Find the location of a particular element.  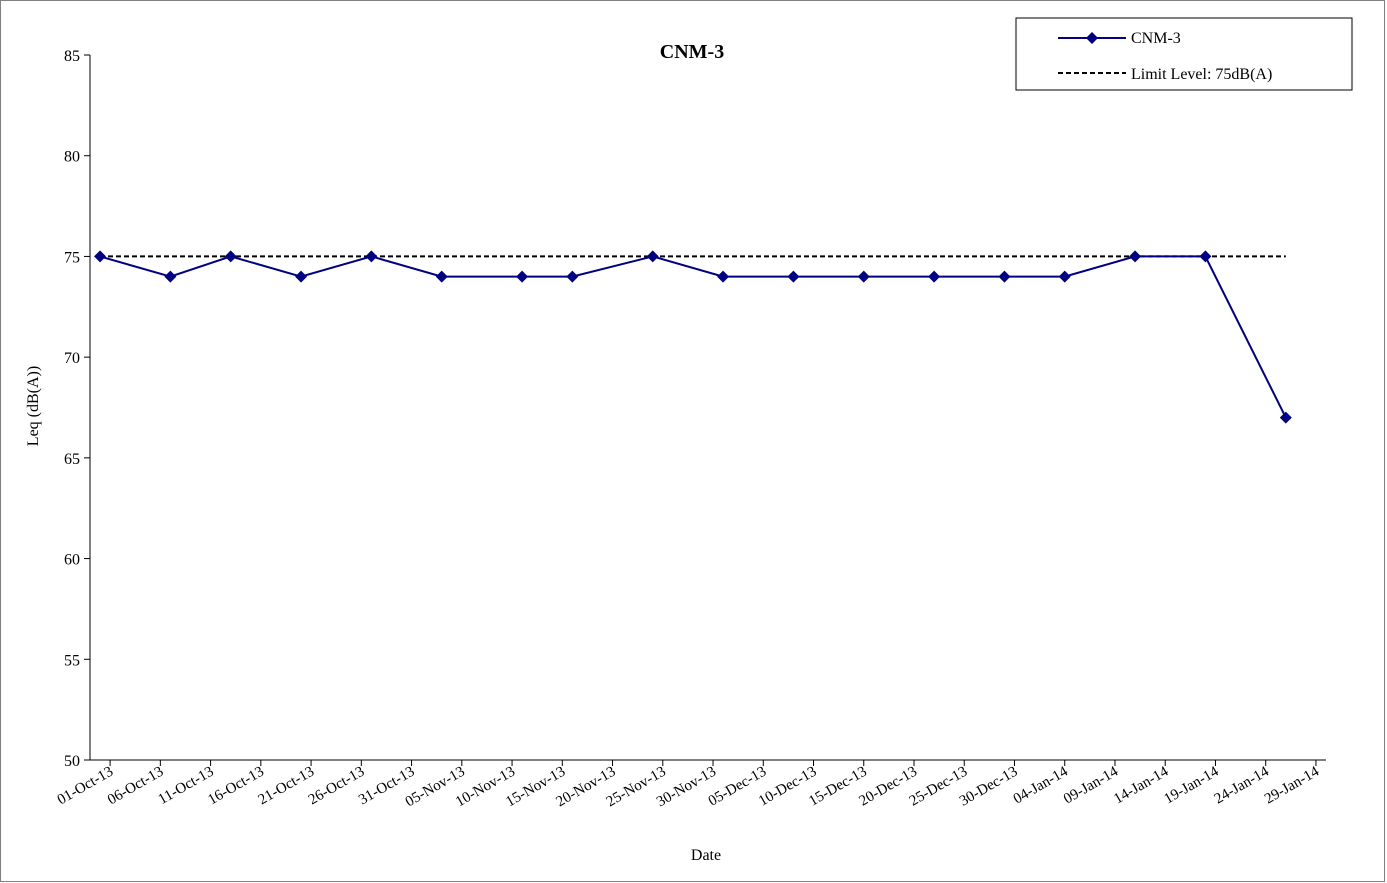

y-axis-title: Leq (dB(A)) is located at coordinates (33, 406).